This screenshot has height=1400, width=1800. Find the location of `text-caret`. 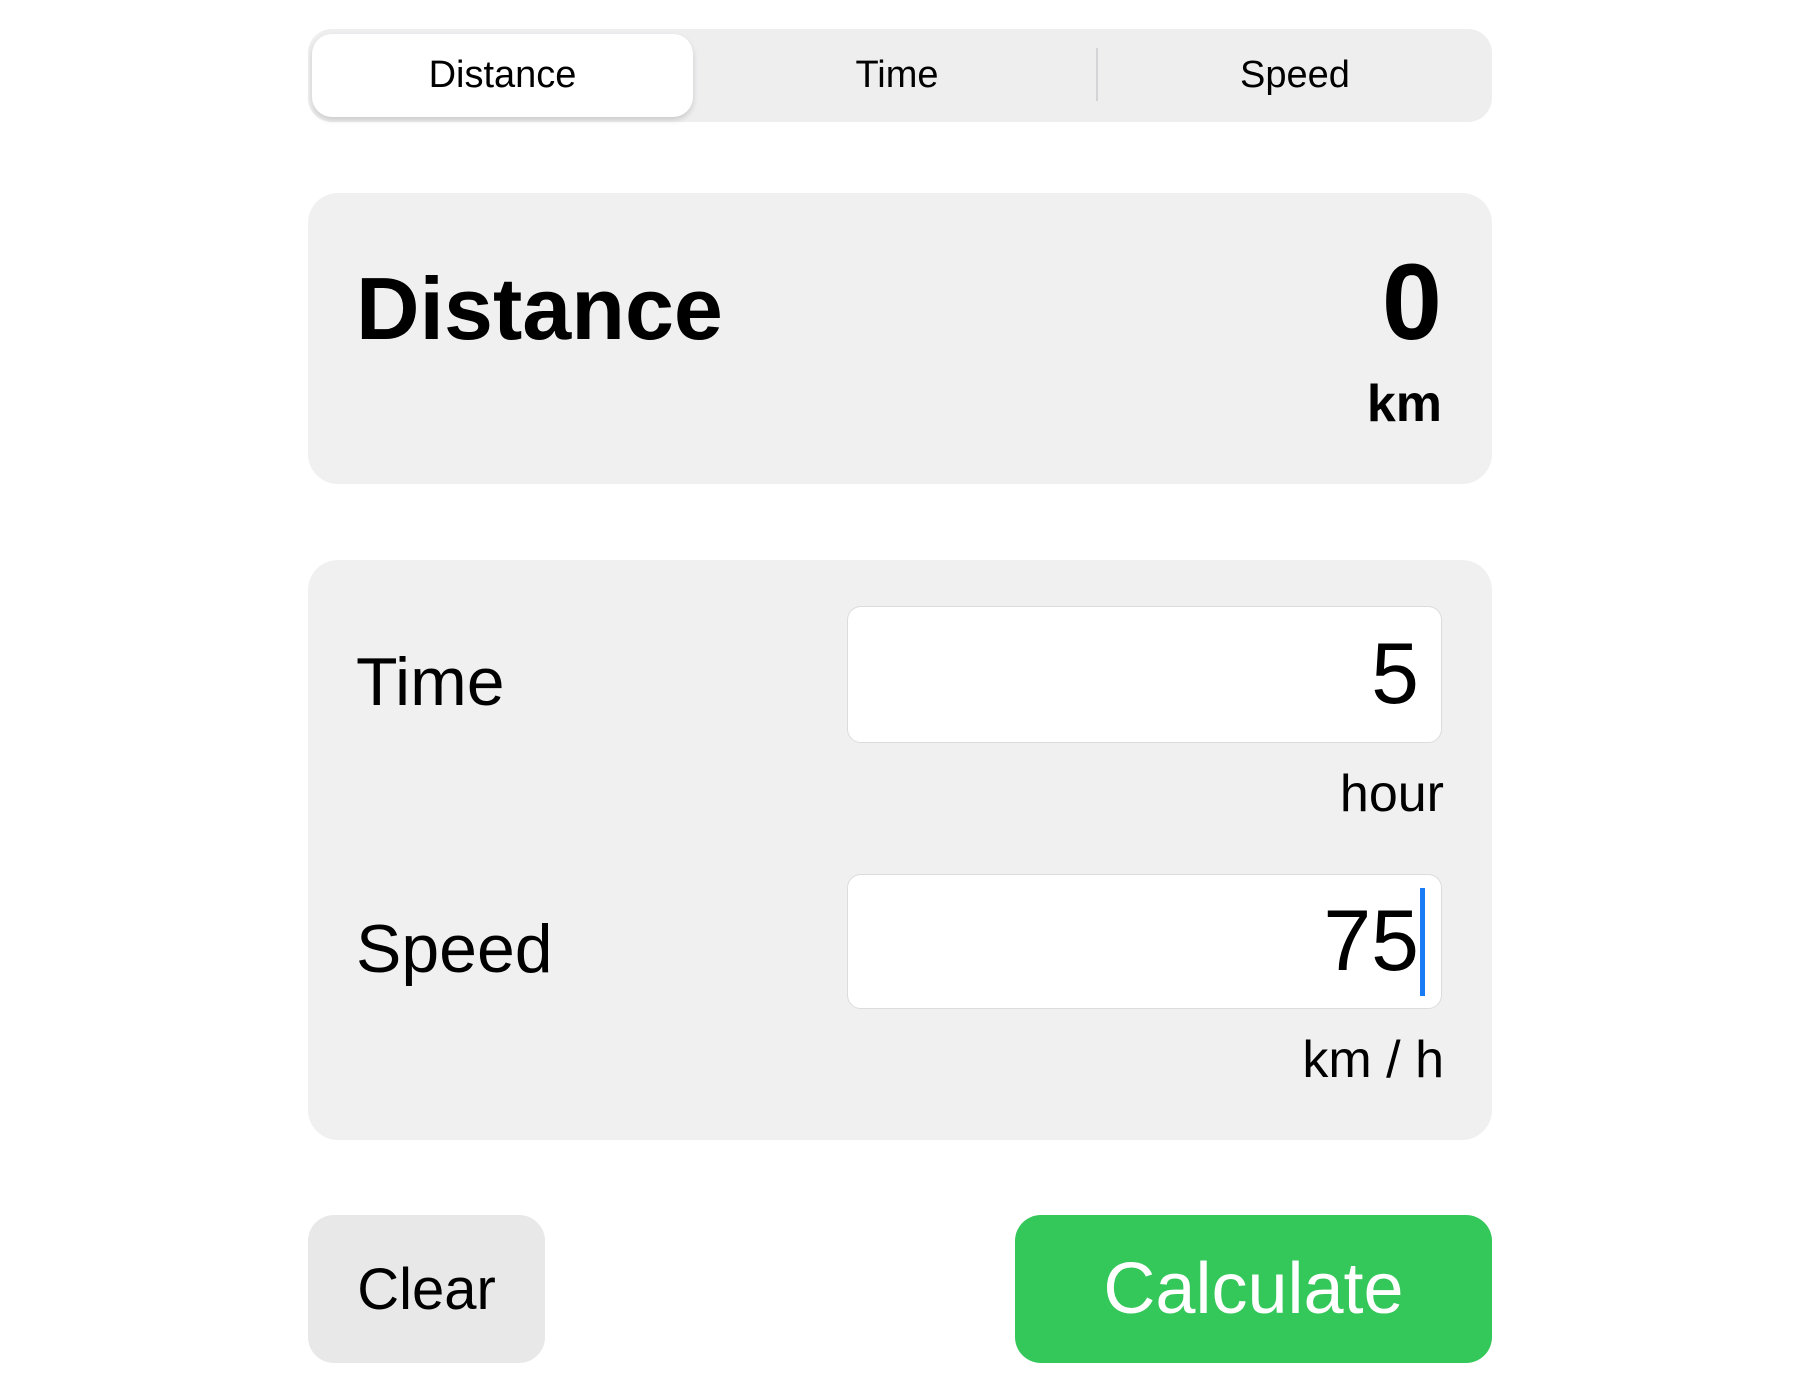

text-caret is located at coordinates (1422, 941).